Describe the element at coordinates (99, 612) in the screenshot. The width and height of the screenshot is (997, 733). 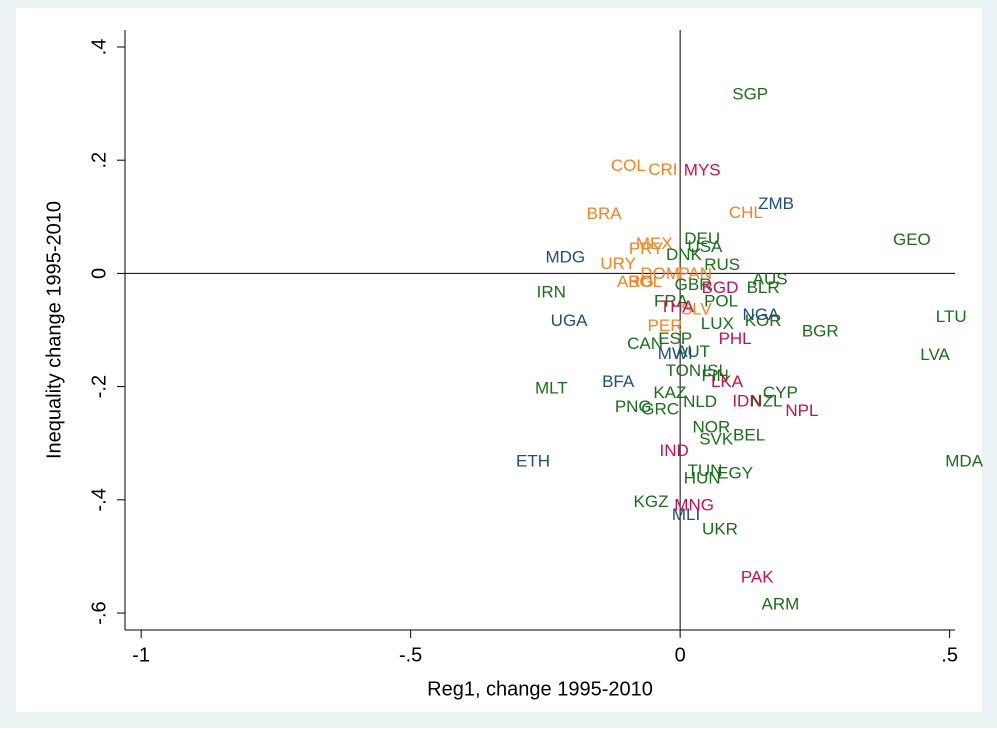
I see `y-tick-label: -.6` at that location.